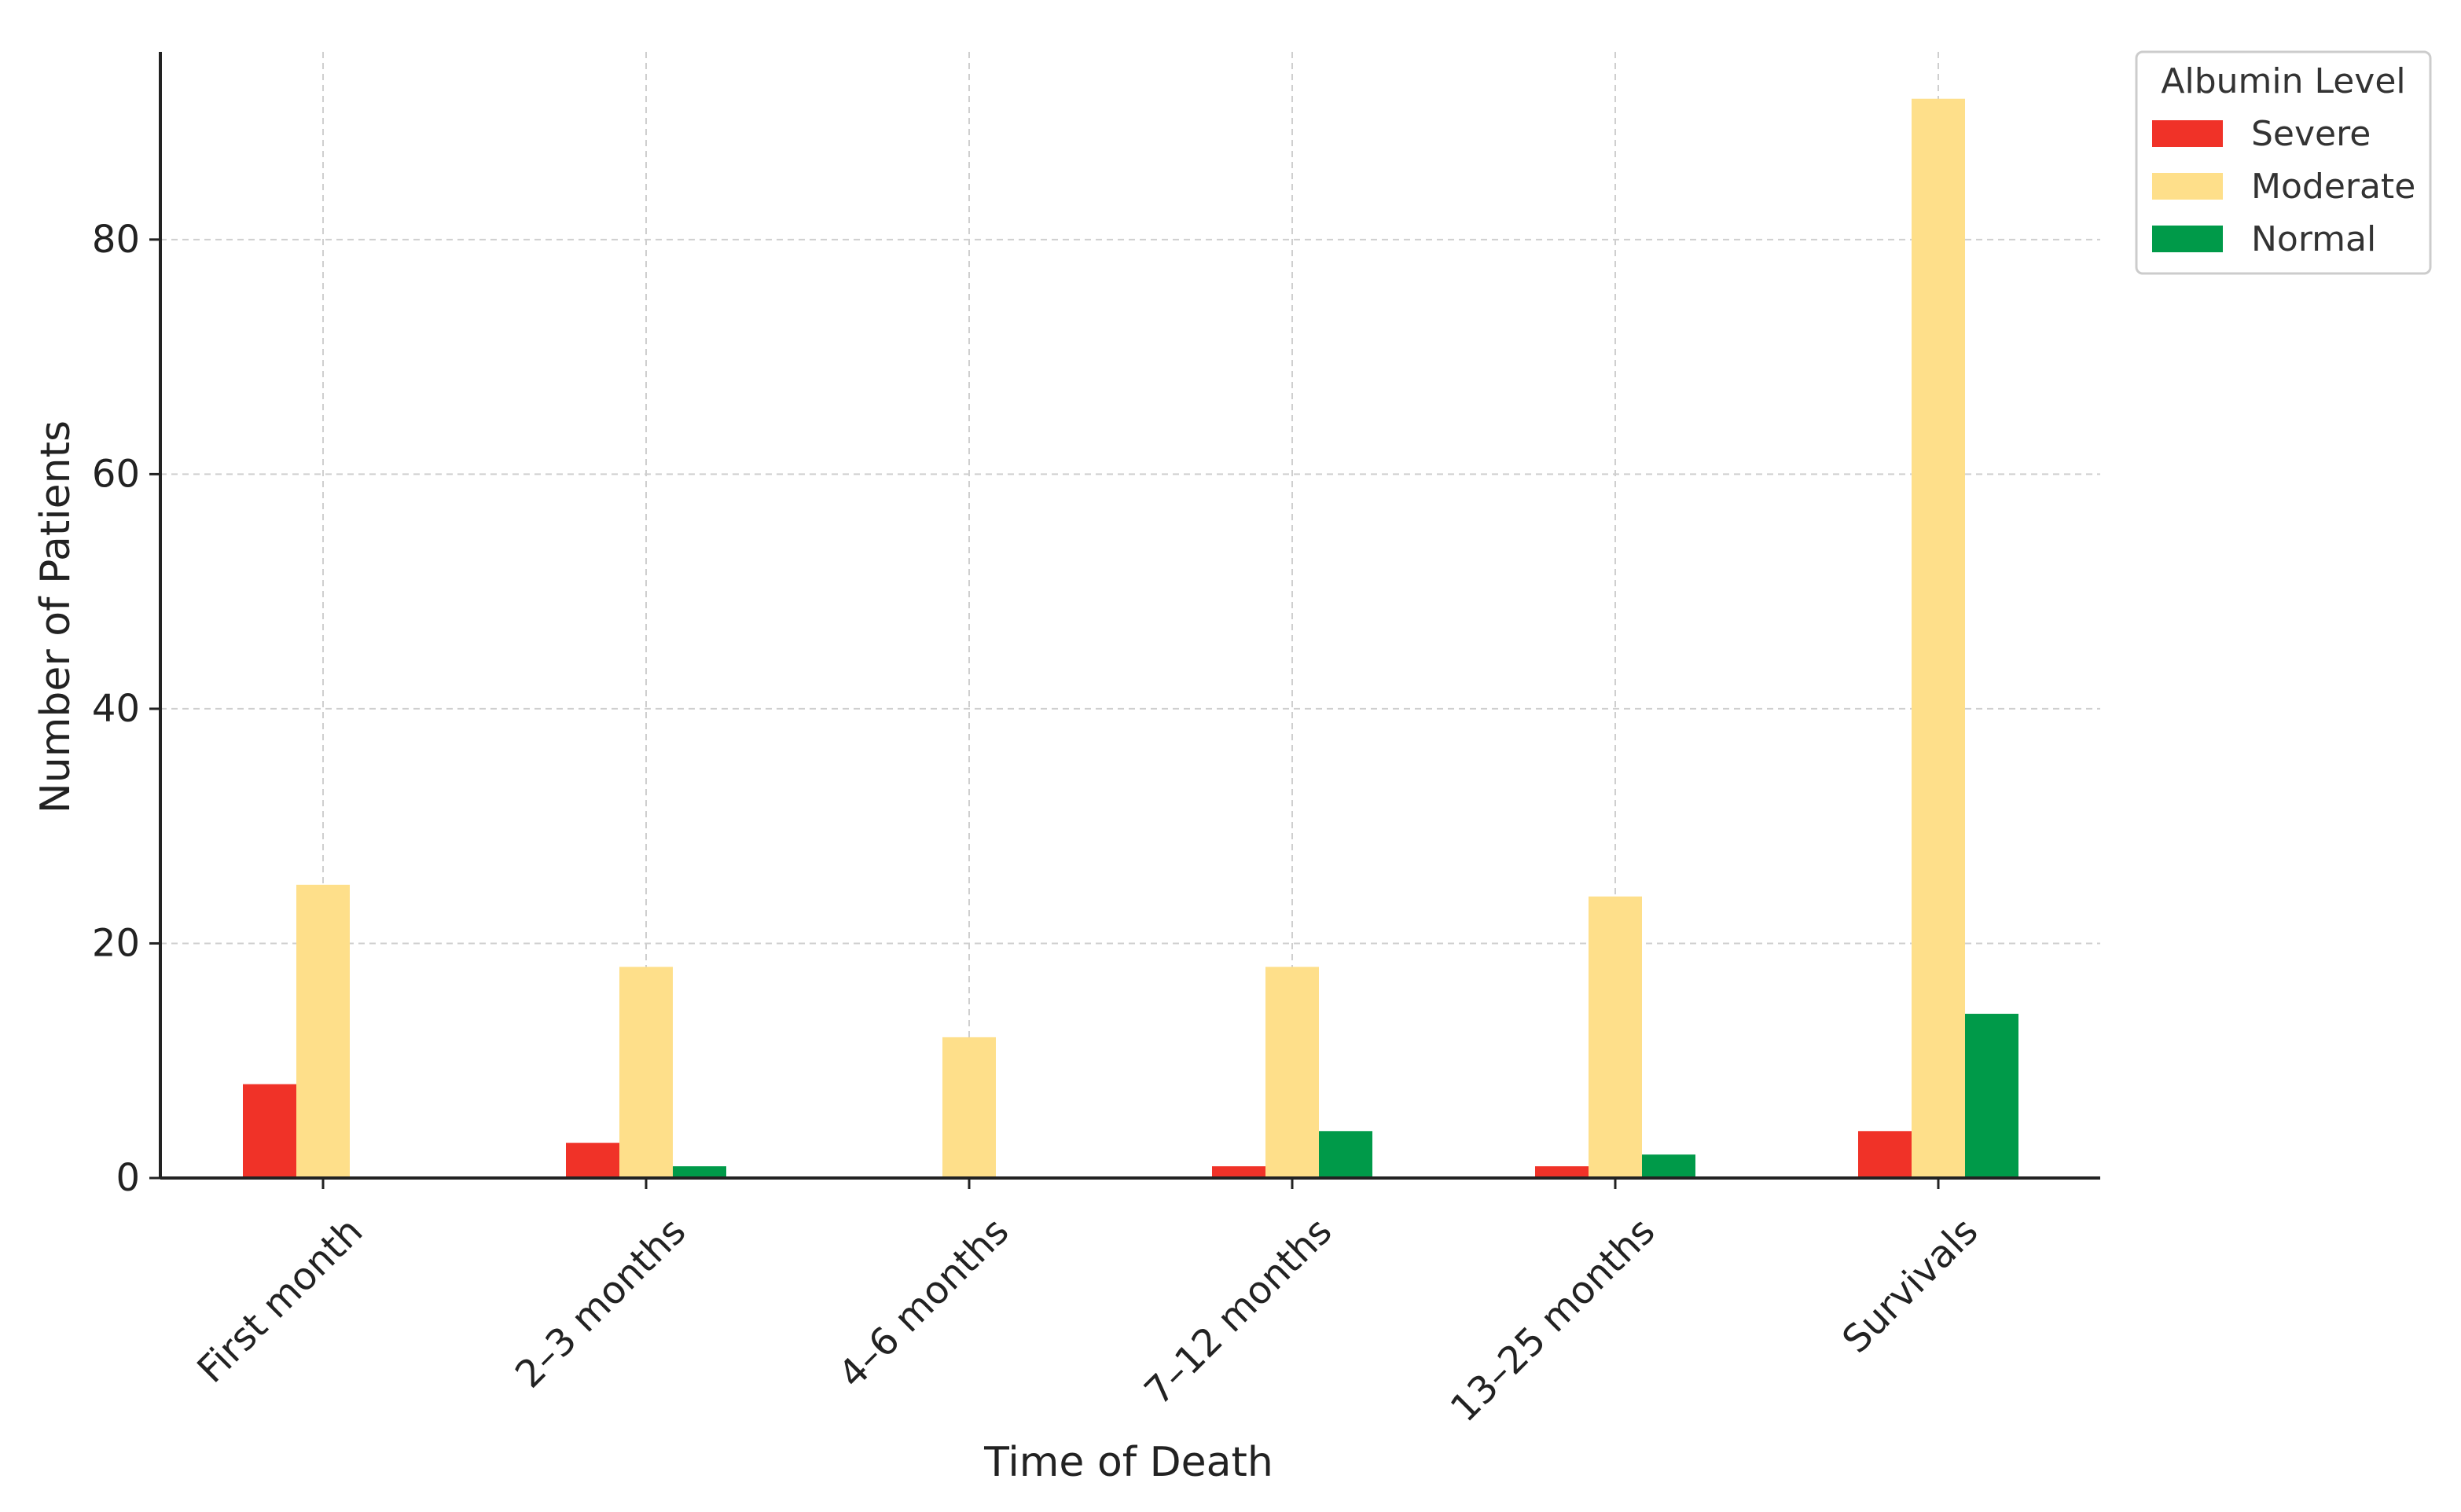 Image resolution: width=2461 pixels, height=1512 pixels. Describe the element at coordinates (2313, 239) in the screenshot. I see `legend-label-normal: Normal` at that location.